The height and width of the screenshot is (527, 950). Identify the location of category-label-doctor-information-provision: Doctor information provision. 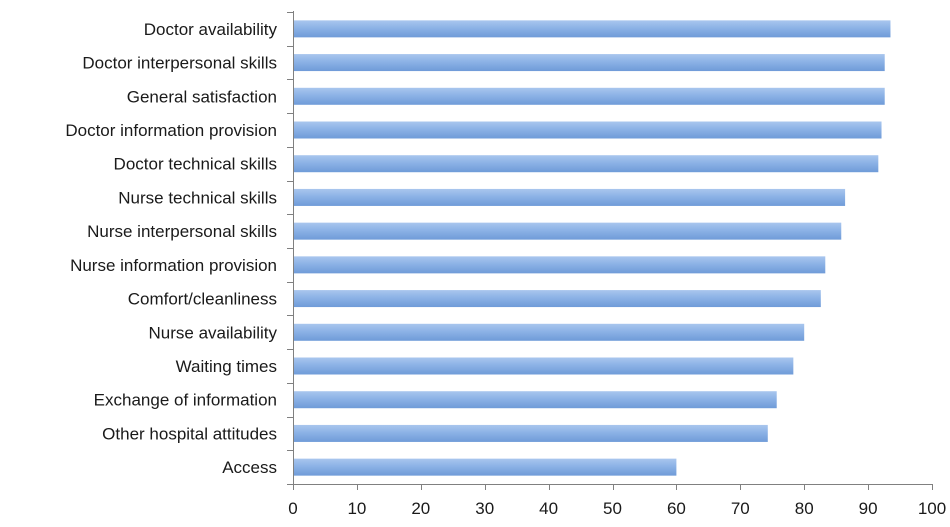
(171, 130).